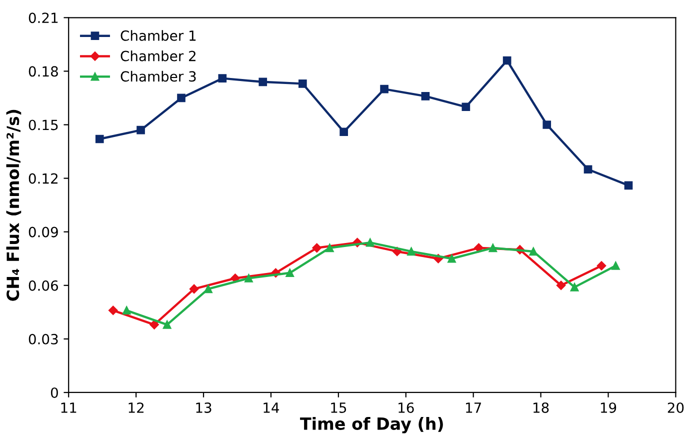 The height and width of the screenshot is (441, 686). Describe the element at coordinates (338, 407) in the screenshot. I see `x-tick-label: 15` at that location.